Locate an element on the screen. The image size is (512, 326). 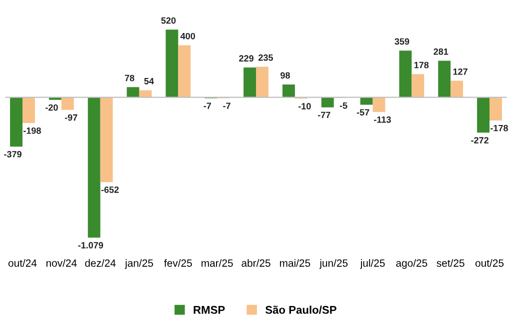
x-tick-label: mai/25 is located at coordinates (295, 263).